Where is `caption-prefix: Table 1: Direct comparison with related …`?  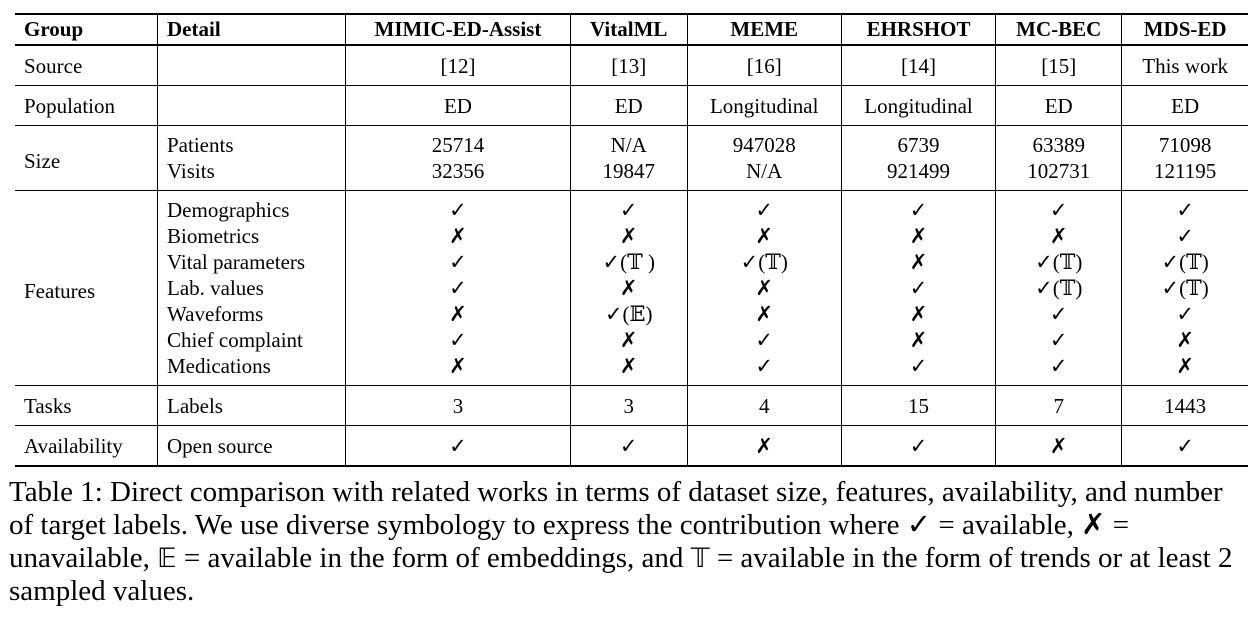
caption-prefix: Table 1: Direct comparison with related … is located at coordinates (616, 508).